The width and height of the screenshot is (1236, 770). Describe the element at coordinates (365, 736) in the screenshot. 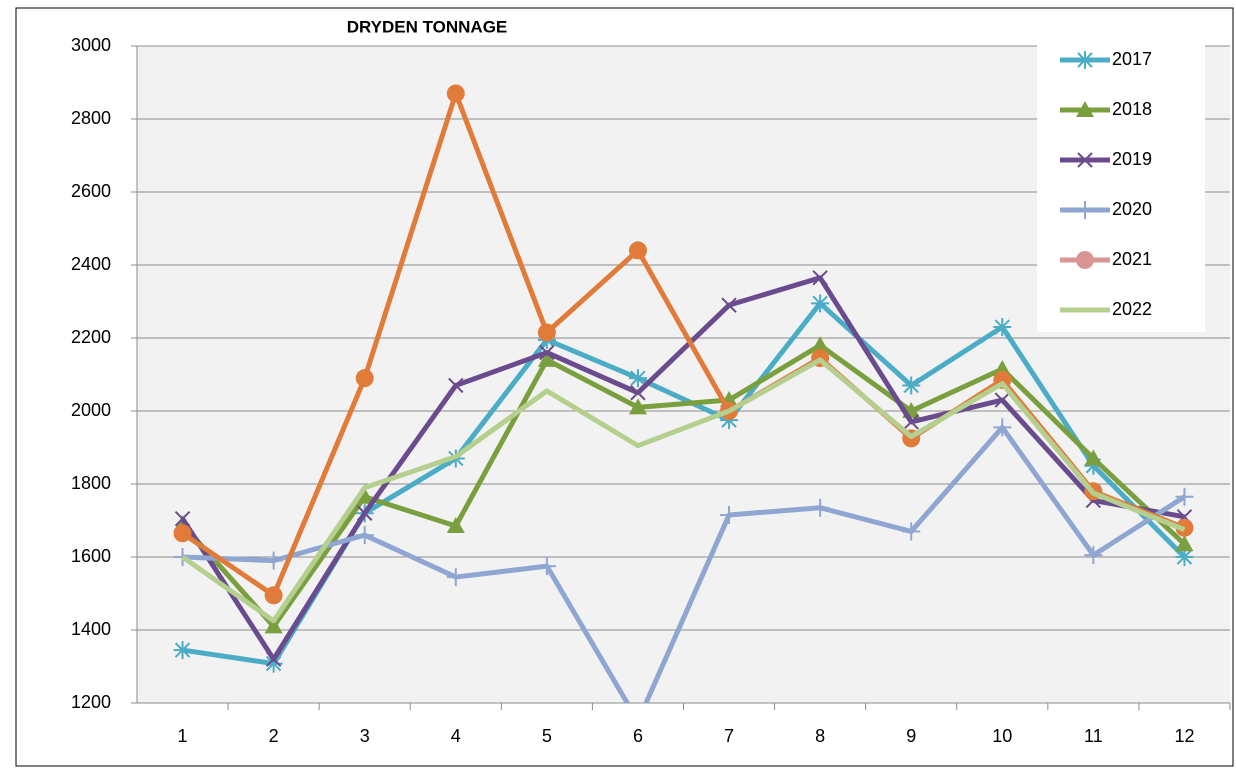

I see `x-tick-label: 3` at that location.